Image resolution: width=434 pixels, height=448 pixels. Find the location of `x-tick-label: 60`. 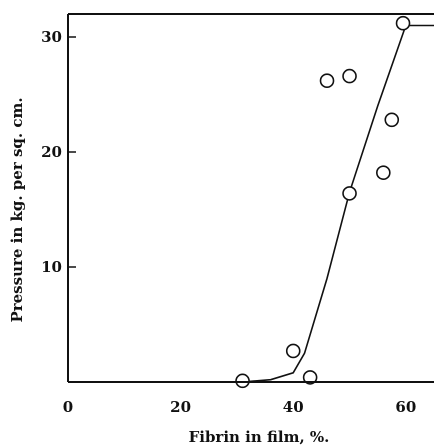

x-tick-label: 60 is located at coordinates (405, 407).